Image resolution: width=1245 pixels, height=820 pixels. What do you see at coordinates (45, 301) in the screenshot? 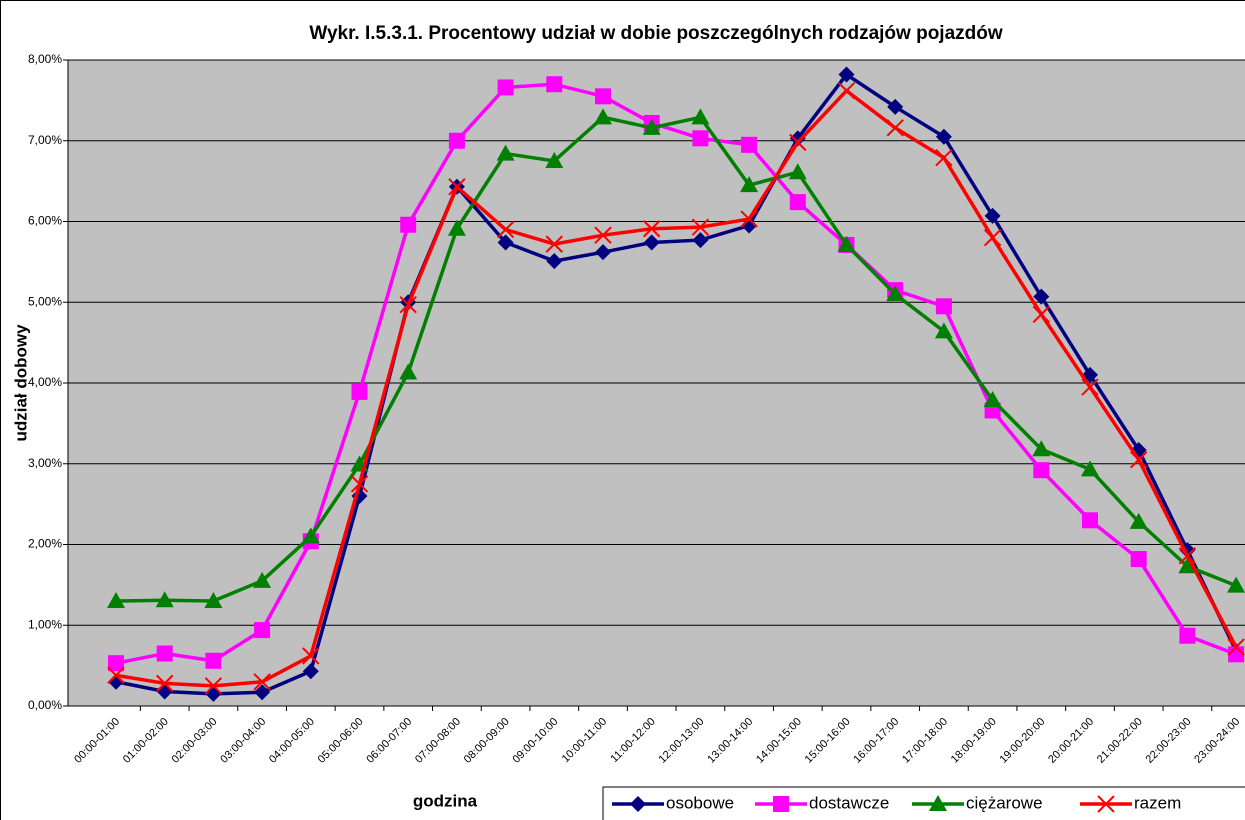
I see `y-tick-label: 5,00%` at bounding box center [45, 301].